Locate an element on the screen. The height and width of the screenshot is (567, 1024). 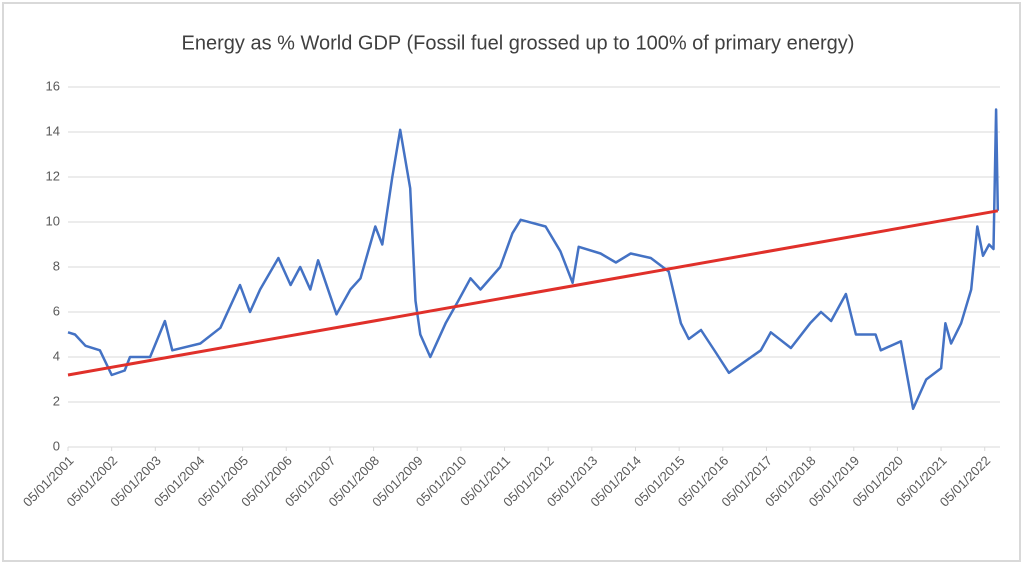
y-tick-label: 14 is located at coordinates (53, 130).